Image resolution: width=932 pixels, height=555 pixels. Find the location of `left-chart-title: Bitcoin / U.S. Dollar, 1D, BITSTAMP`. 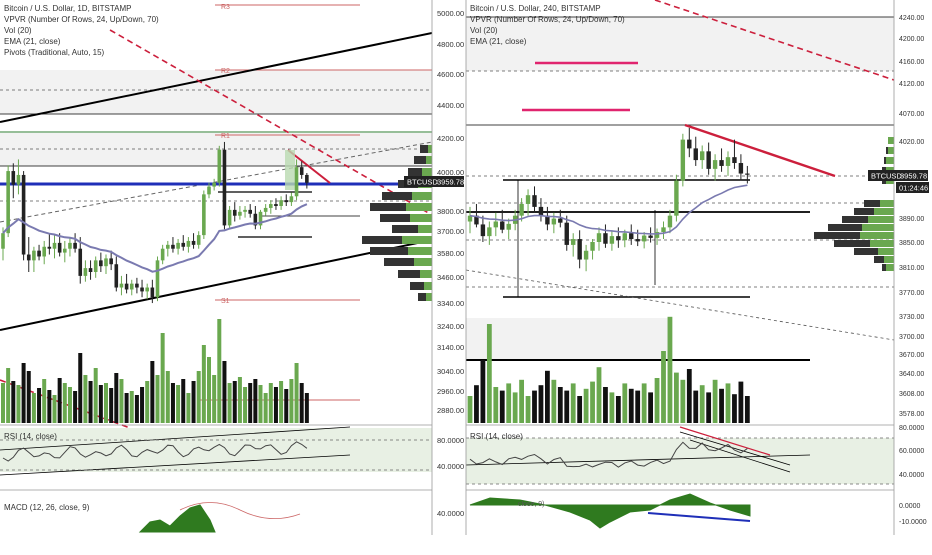

left-chart-title: Bitcoin / U.S. Dollar, 1D, BITSTAMP is located at coordinates (67, 8).